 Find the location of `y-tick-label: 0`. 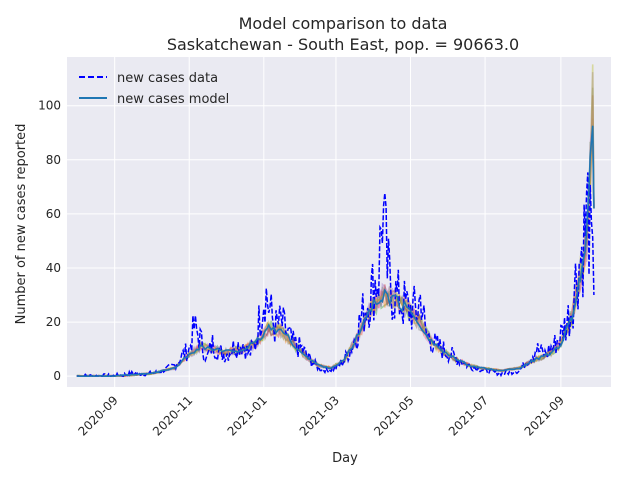

y-tick-label: 0 is located at coordinates (57, 376).